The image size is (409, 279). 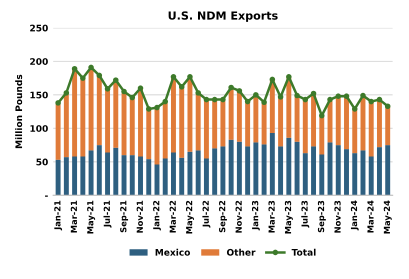 What do you see at coordinates (173, 216) in the screenshot?
I see `x-tick-label: Mar-22` at bounding box center [173, 216].